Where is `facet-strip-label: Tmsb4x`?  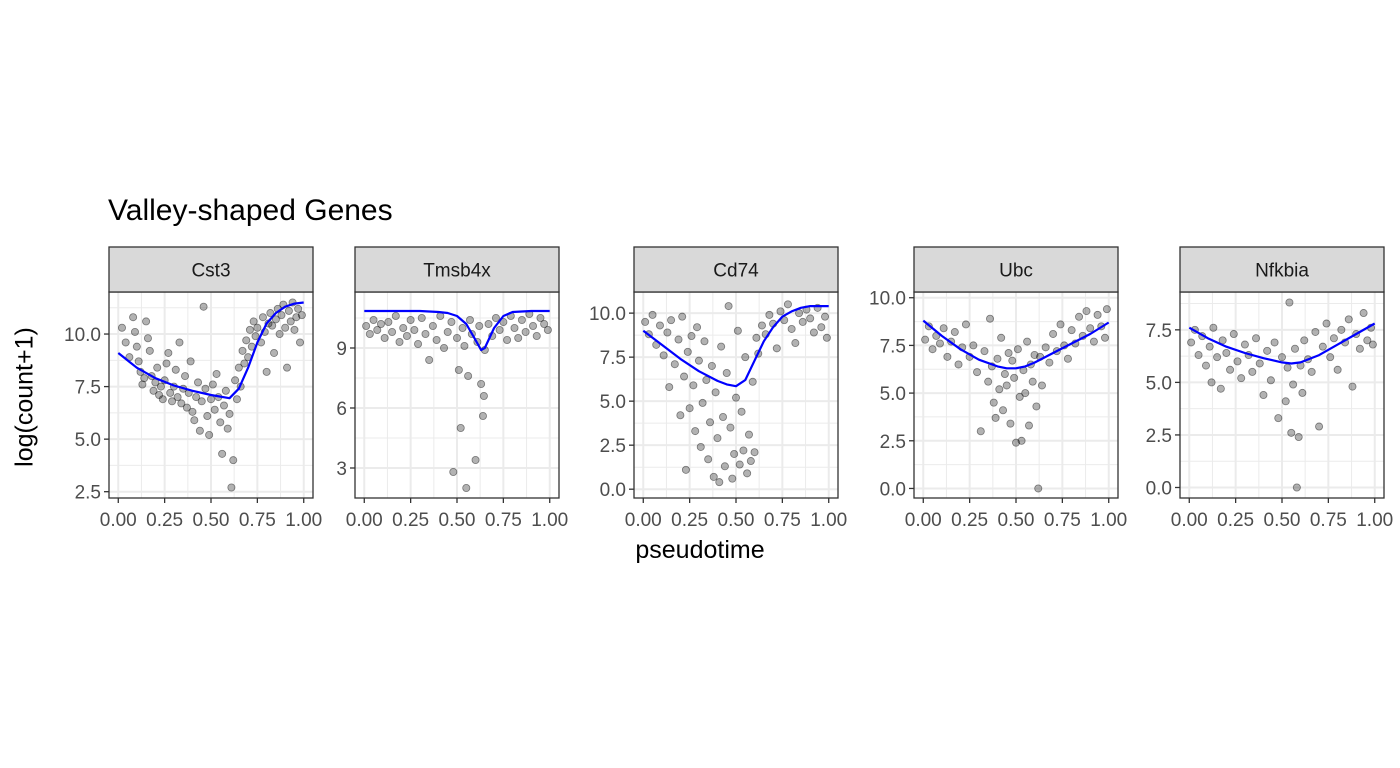 facet-strip-label: Tmsb4x is located at coordinates (457, 271).